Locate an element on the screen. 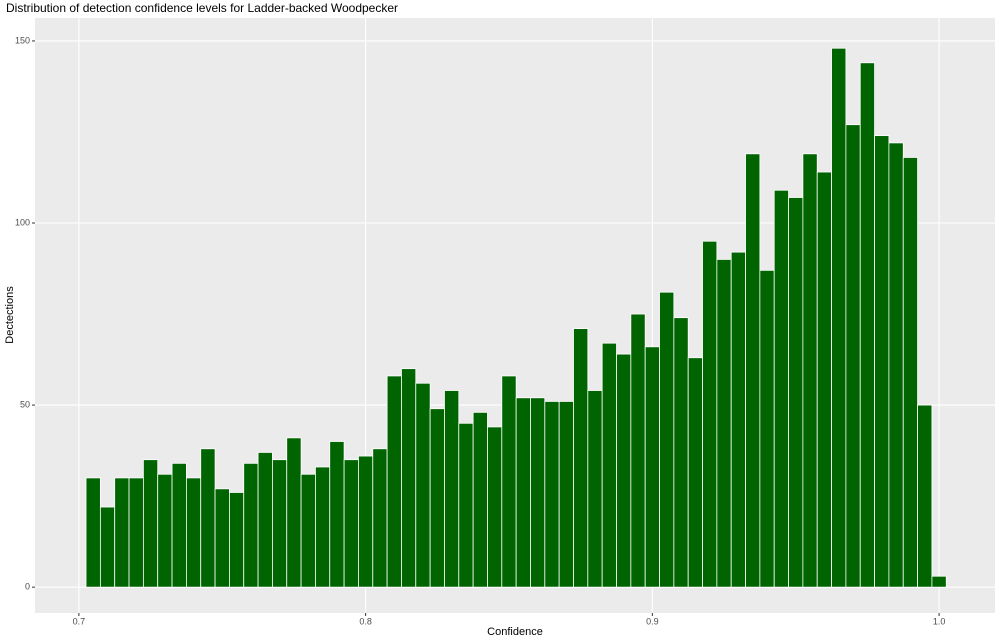 The width and height of the screenshot is (1000, 642). y-tick-label: 100 is located at coordinates (22, 222).